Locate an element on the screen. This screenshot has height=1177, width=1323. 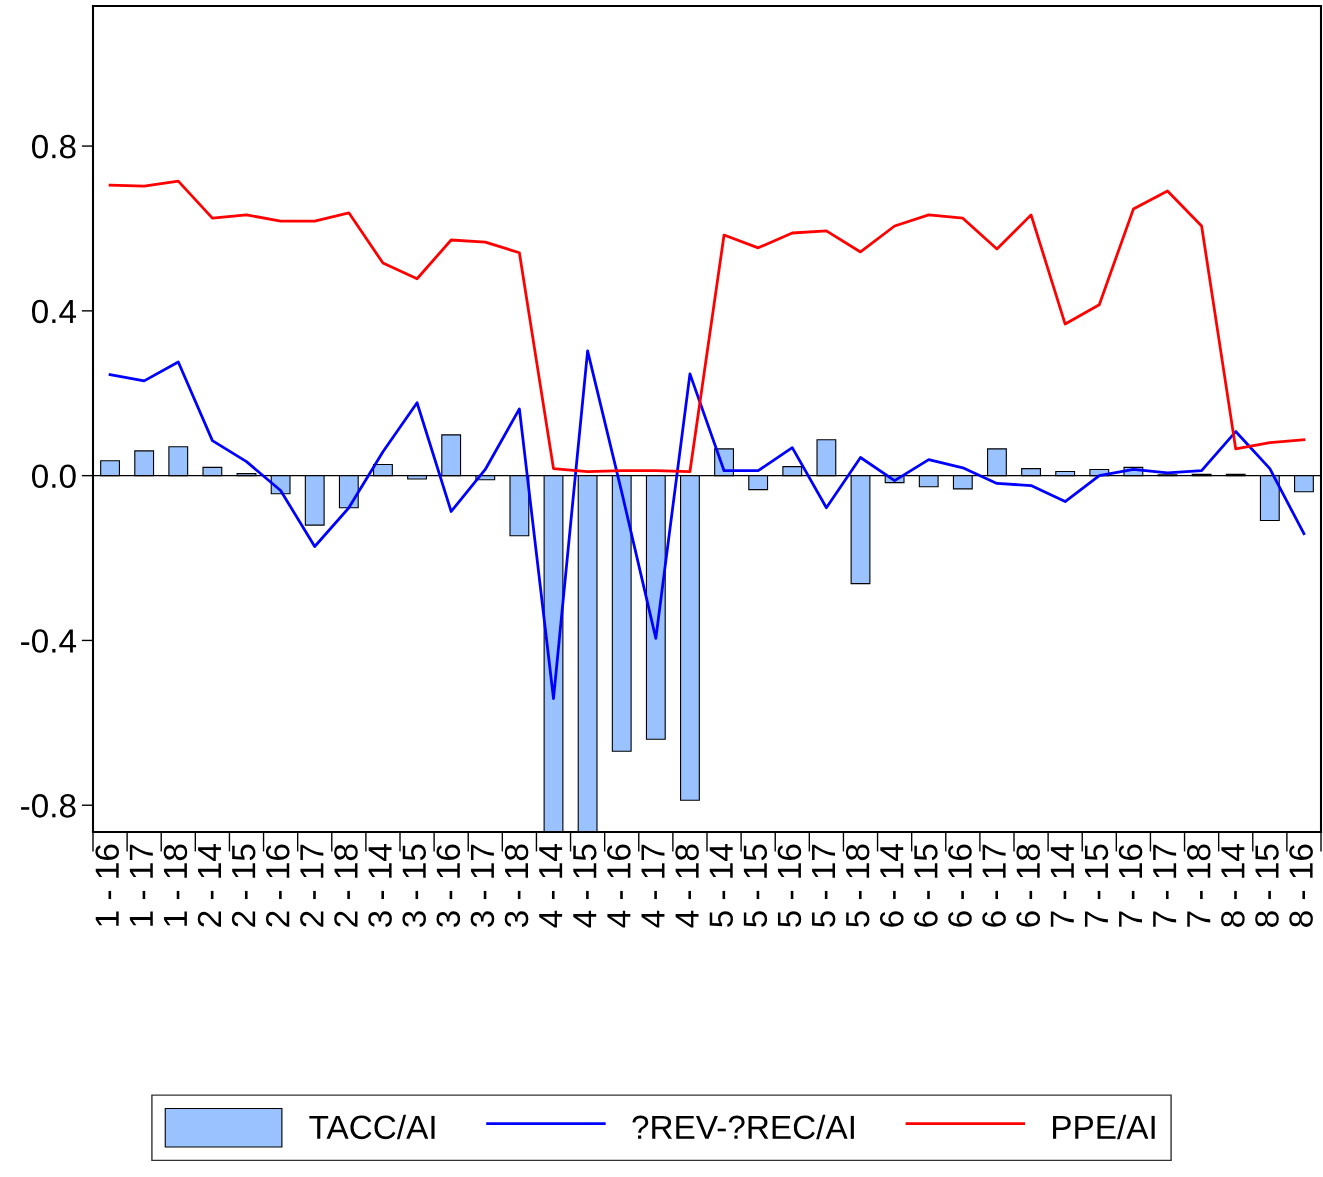
x-tick-label: 4 - 14 is located at coordinates (551, 886).